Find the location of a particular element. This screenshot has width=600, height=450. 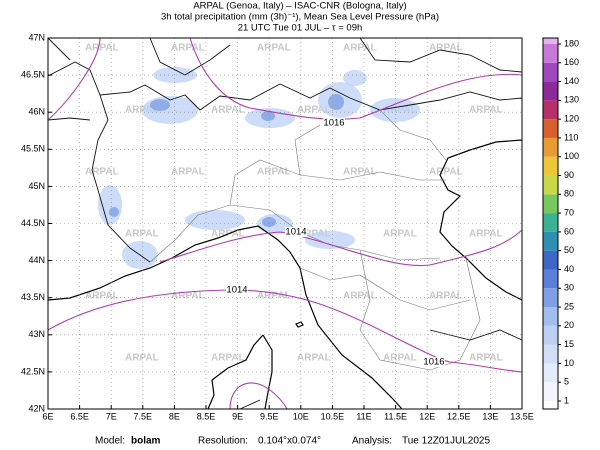

y-tick-label: 44.5N is located at coordinates (33, 223).